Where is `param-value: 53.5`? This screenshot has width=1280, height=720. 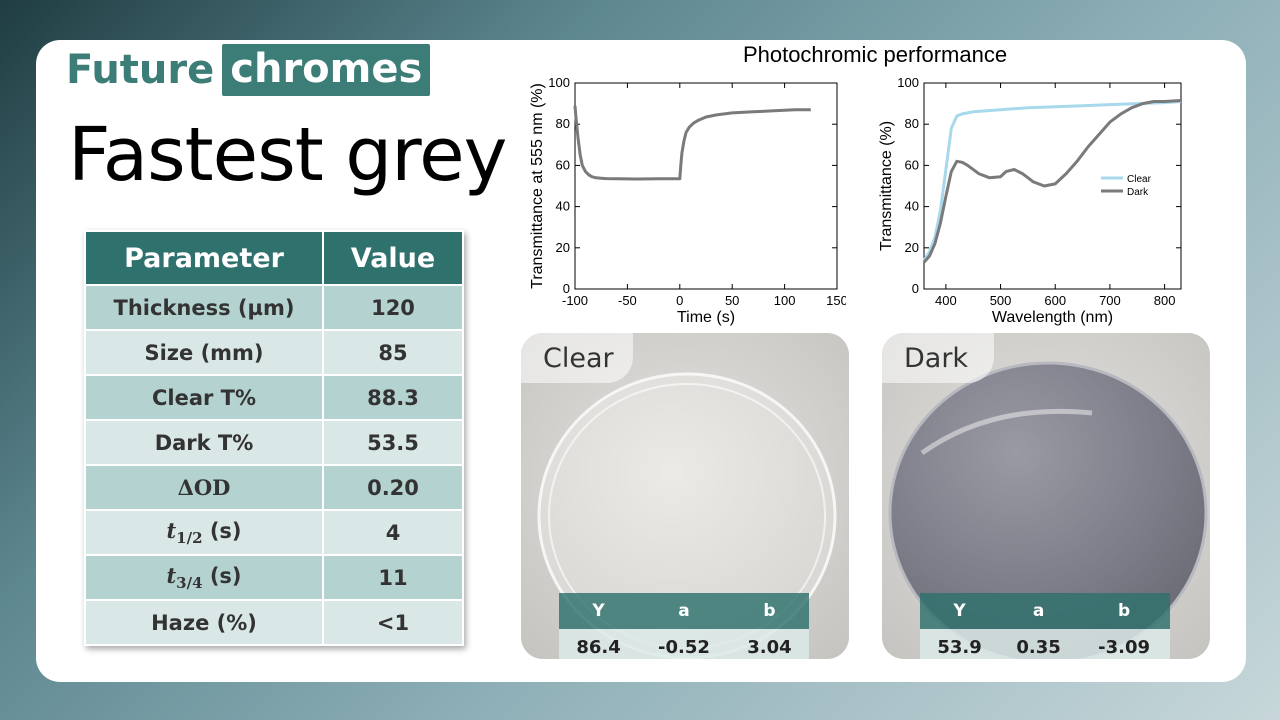 param-value: 53.5 is located at coordinates (393, 442).